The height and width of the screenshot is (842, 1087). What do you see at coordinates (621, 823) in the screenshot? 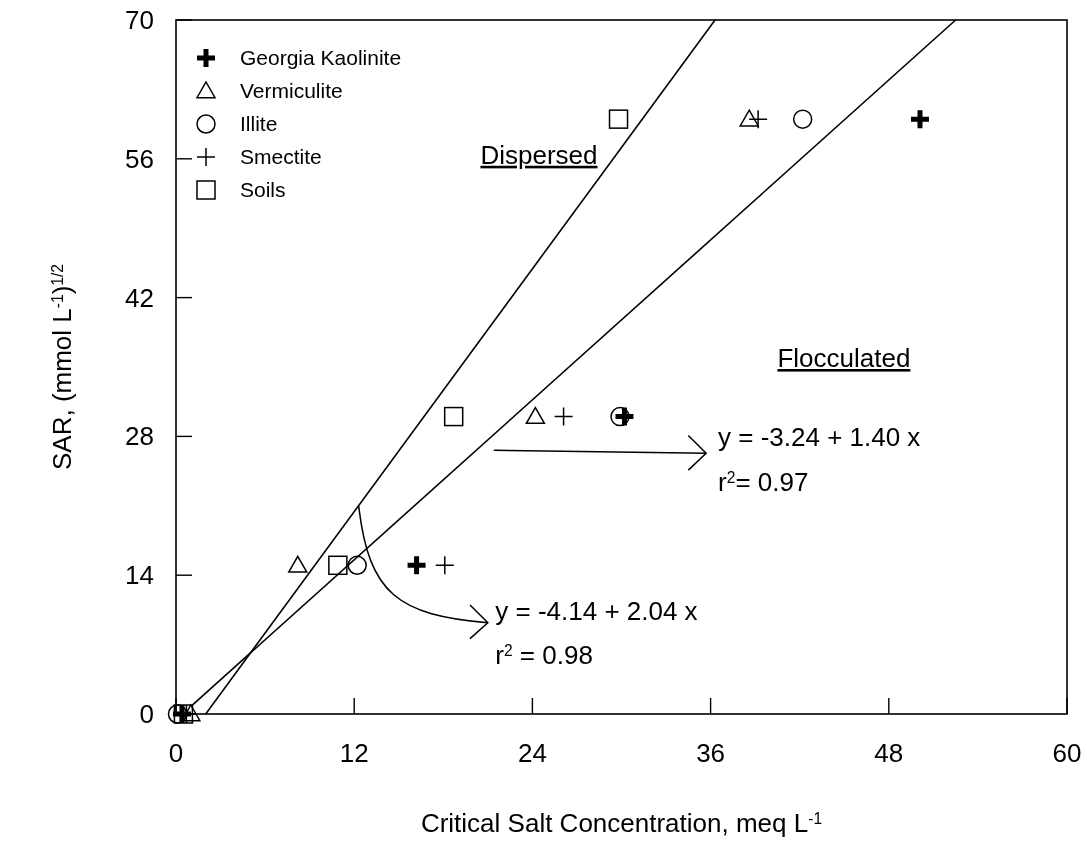
I see `x-axis-title: Critical Salt Concentration, meq L$^{-1}$` at bounding box center [621, 823].